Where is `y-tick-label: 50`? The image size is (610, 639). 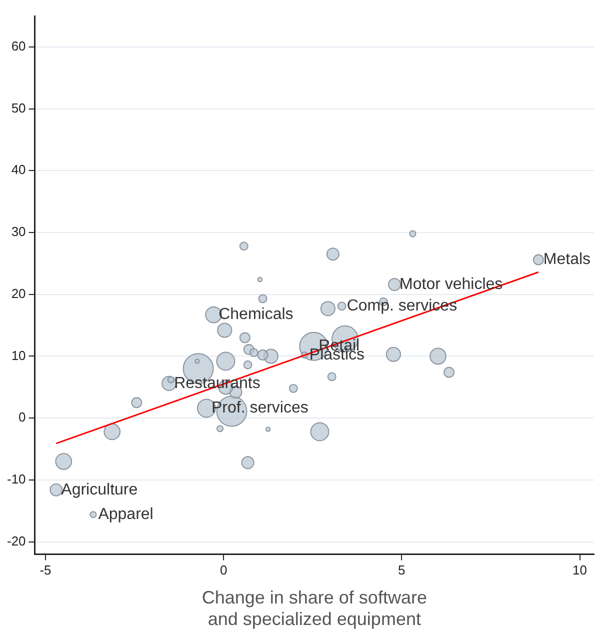 y-tick-label: 50 is located at coordinates (18, 108).